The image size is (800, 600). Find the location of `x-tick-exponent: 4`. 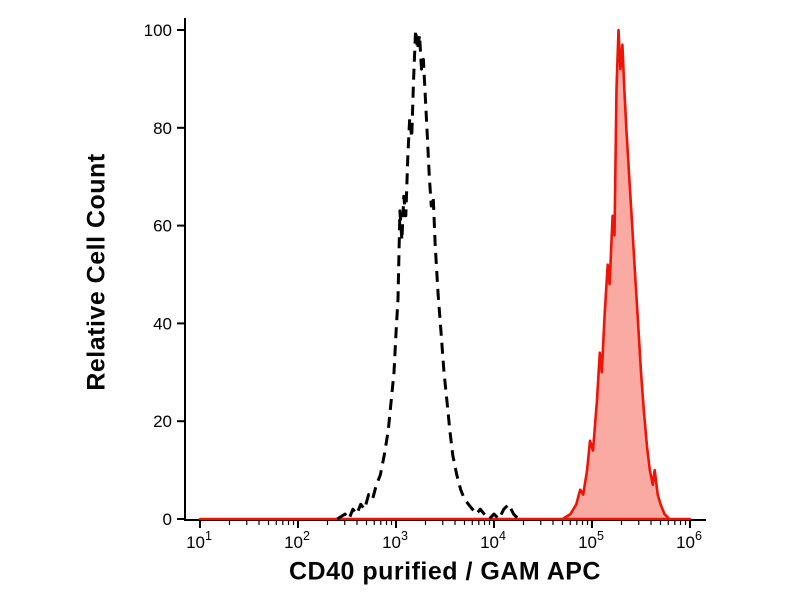

x-tick-exponent: 4 is located at coordinates (502, 536).